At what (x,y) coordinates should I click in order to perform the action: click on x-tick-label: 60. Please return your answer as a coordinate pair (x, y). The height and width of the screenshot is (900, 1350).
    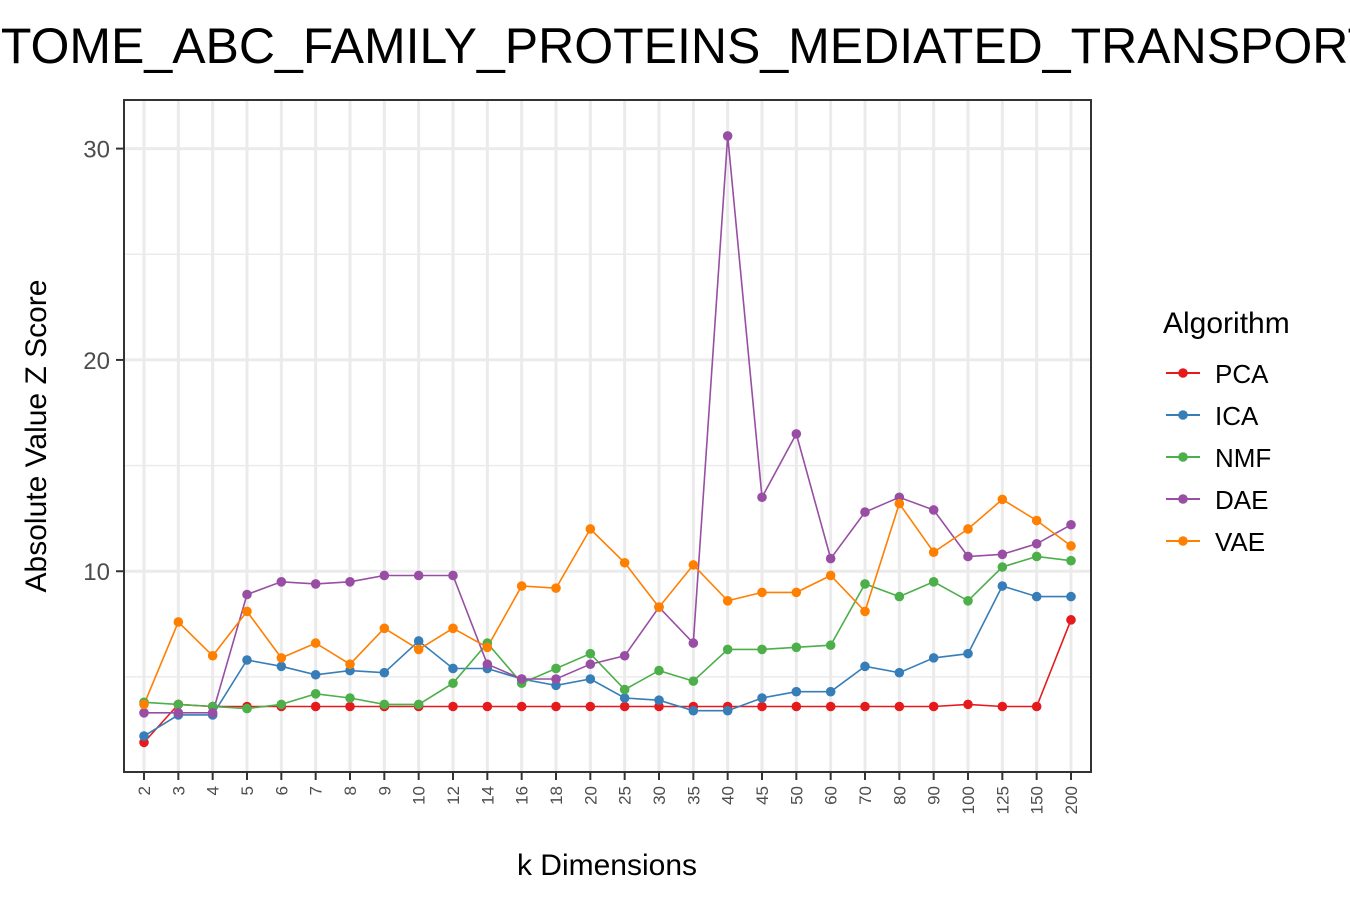
    Looking at the image, I should click on (831, 795).